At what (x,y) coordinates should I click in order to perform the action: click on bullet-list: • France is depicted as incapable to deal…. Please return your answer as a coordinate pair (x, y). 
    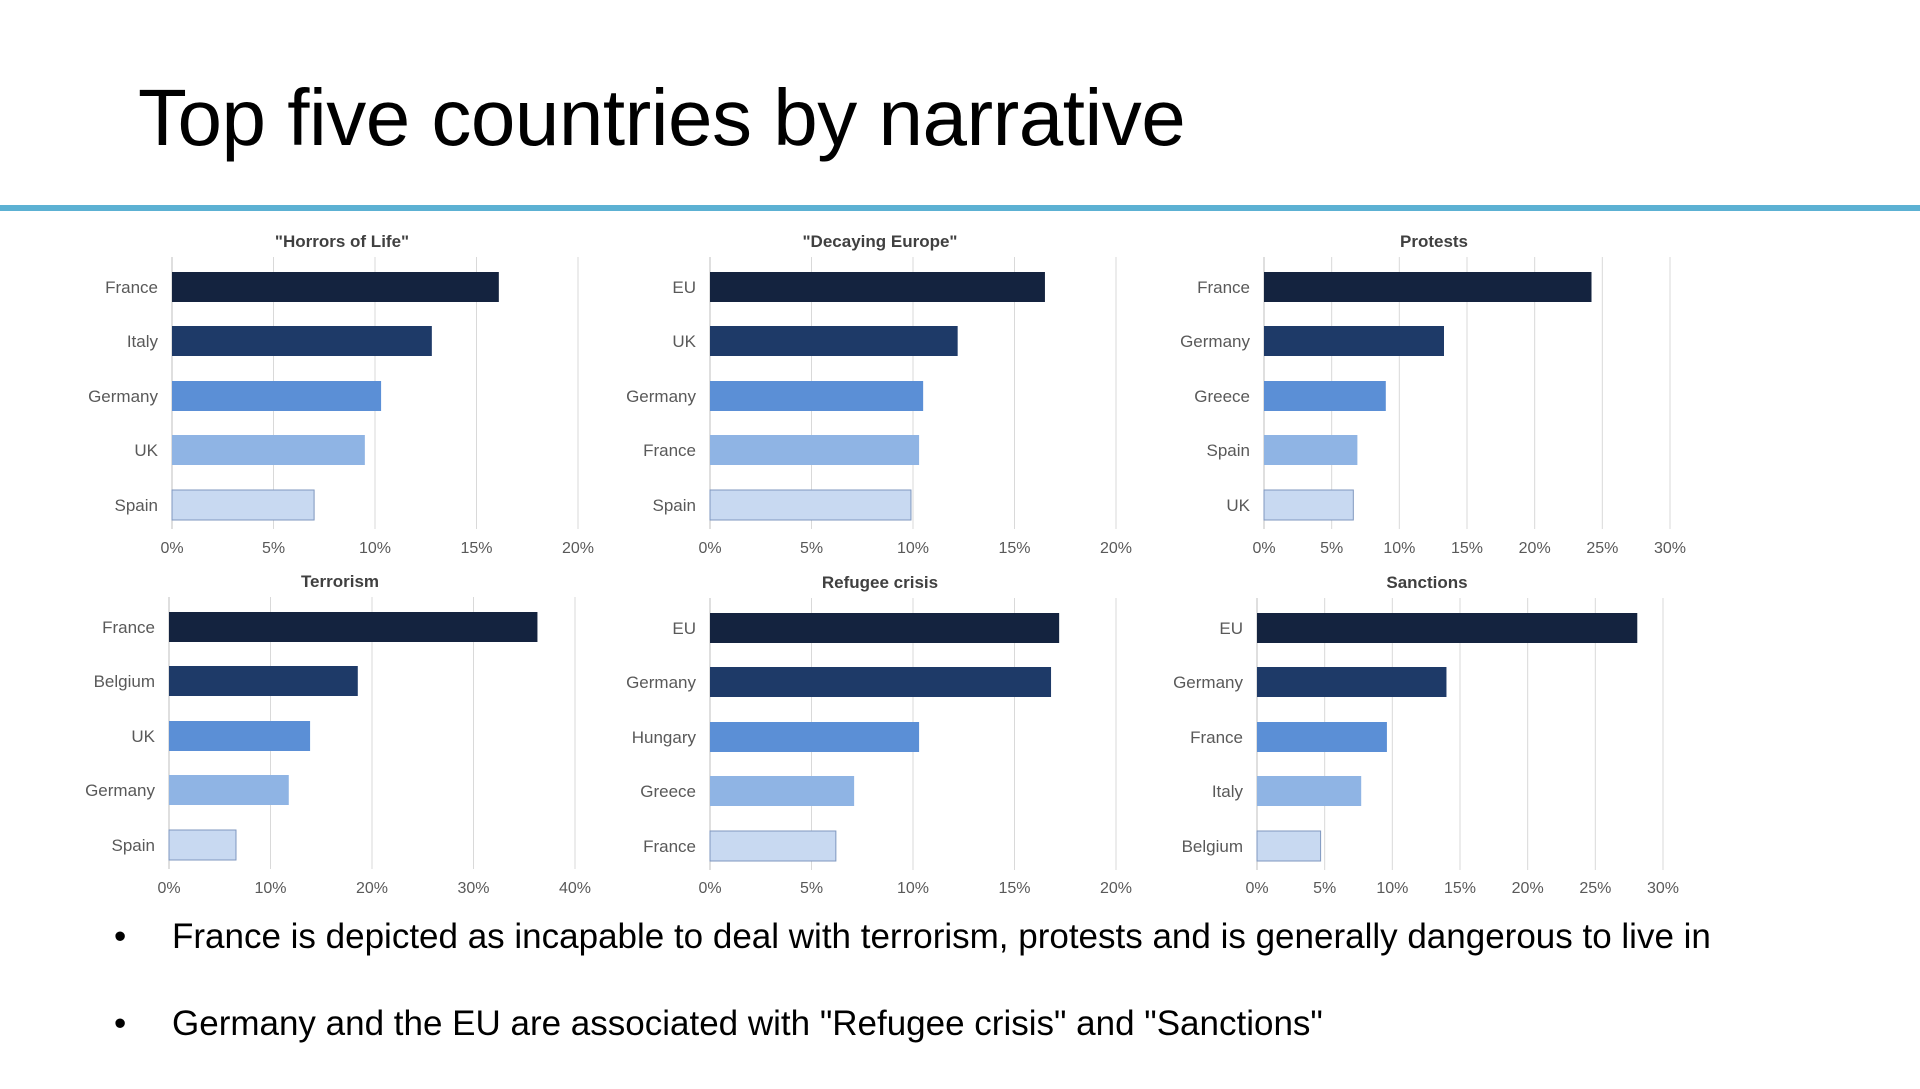
    Looking at the image, I should click on (910, 1002).